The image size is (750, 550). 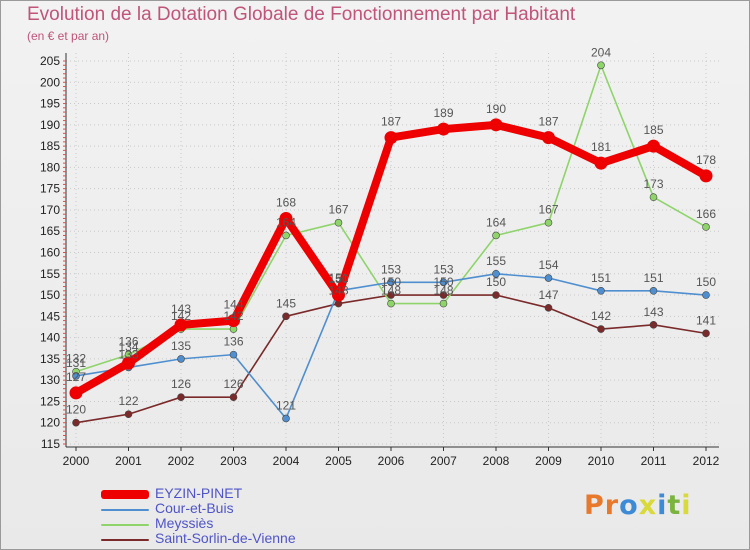 I want to click on data-label-saint-sorlin-de-vienne: 141, so click(x=706, y=320).